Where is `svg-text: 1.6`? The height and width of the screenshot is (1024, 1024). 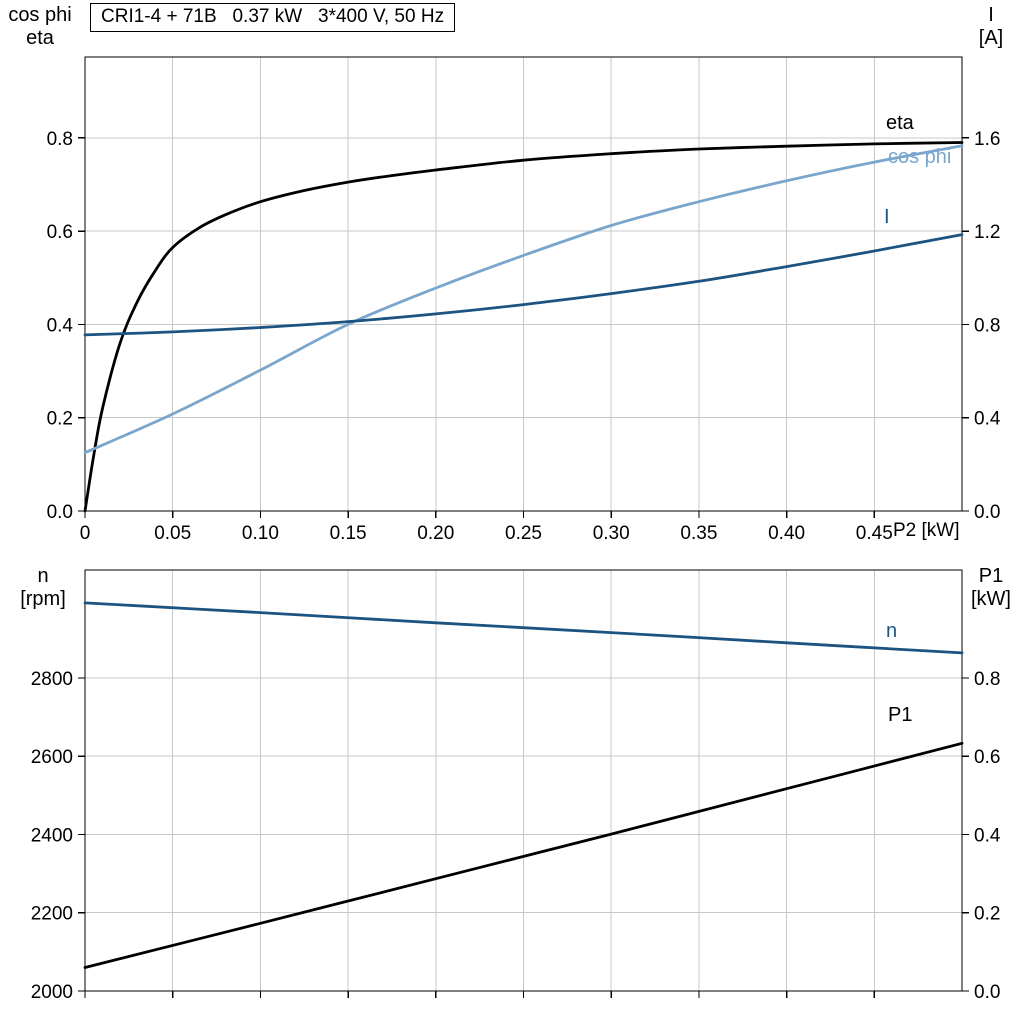 svg-text: 1.6 is located at coordinates (987, 139).